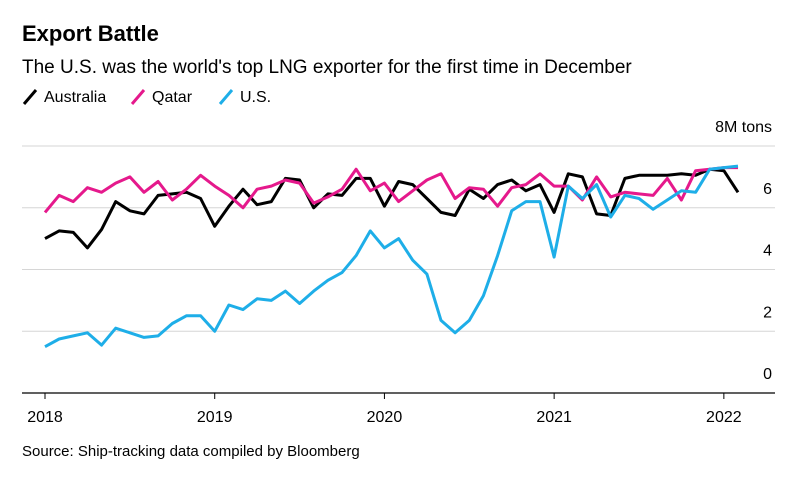  I want to click on y-tick-label: 6, so click(767, 189).